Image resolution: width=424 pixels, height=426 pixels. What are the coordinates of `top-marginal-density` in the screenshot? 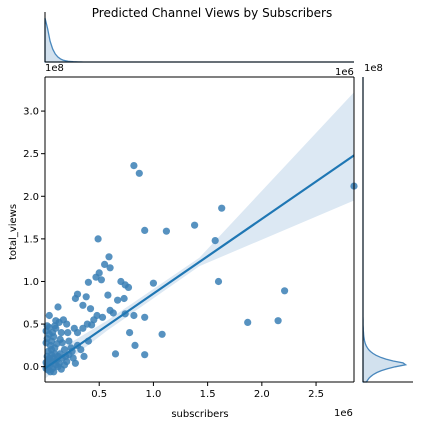 It's located at (199, 40).